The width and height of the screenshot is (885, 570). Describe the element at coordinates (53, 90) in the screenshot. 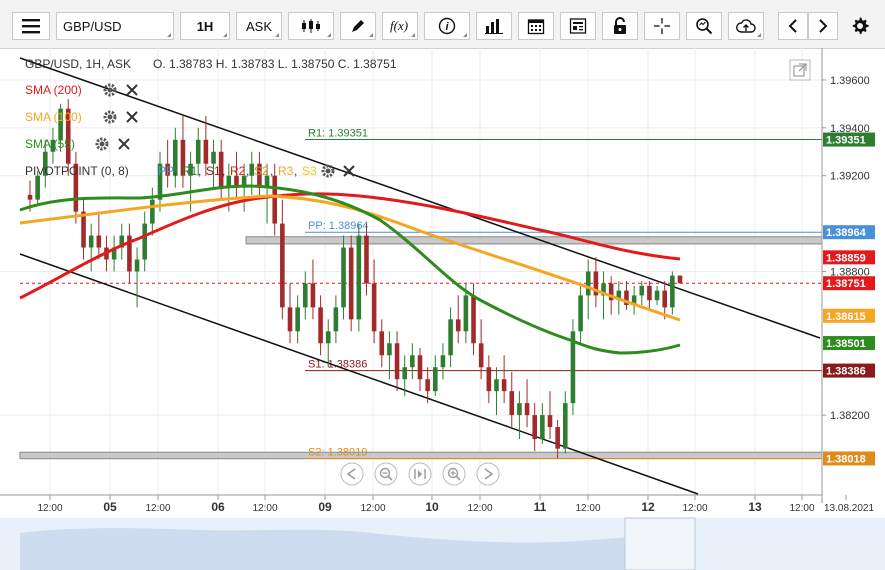

I see `legend-indicator-label: SMA (200)` at that location.